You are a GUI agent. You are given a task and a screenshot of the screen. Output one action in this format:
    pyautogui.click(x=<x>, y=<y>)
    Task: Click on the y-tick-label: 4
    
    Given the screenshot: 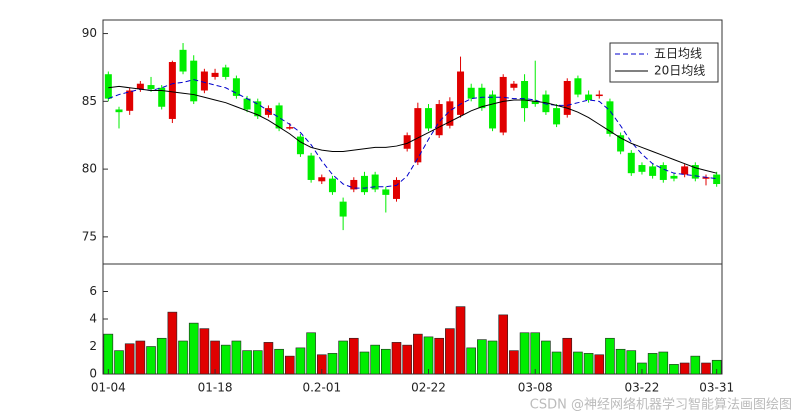 What is the action you would take?
    pyautogui.click(x=93, y=319)
    